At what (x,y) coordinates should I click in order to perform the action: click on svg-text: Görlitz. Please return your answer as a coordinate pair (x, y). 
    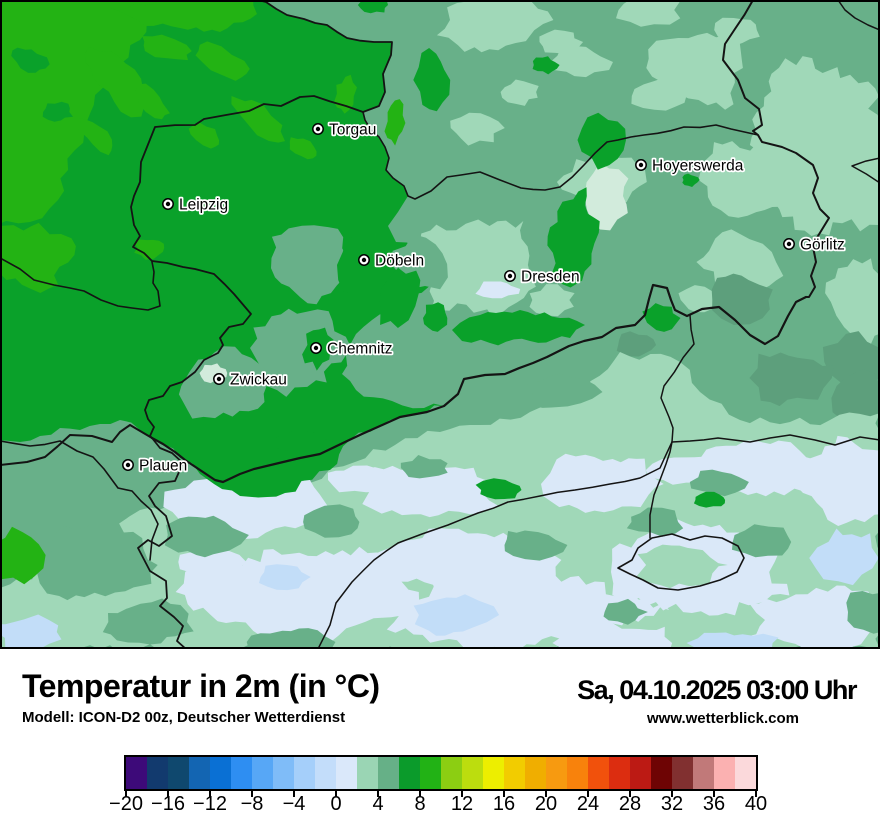
    Looking at the image, I should click on (822, 245).